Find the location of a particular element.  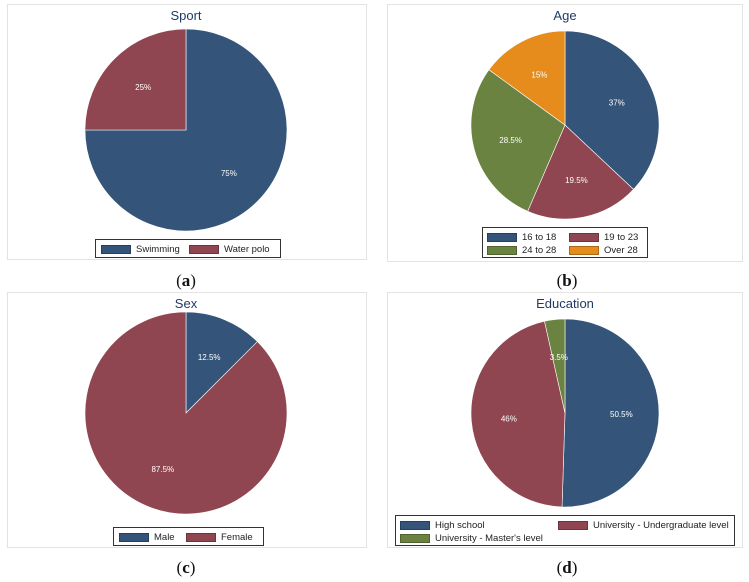

pie-slice-male is located at coordinates (221, 362).